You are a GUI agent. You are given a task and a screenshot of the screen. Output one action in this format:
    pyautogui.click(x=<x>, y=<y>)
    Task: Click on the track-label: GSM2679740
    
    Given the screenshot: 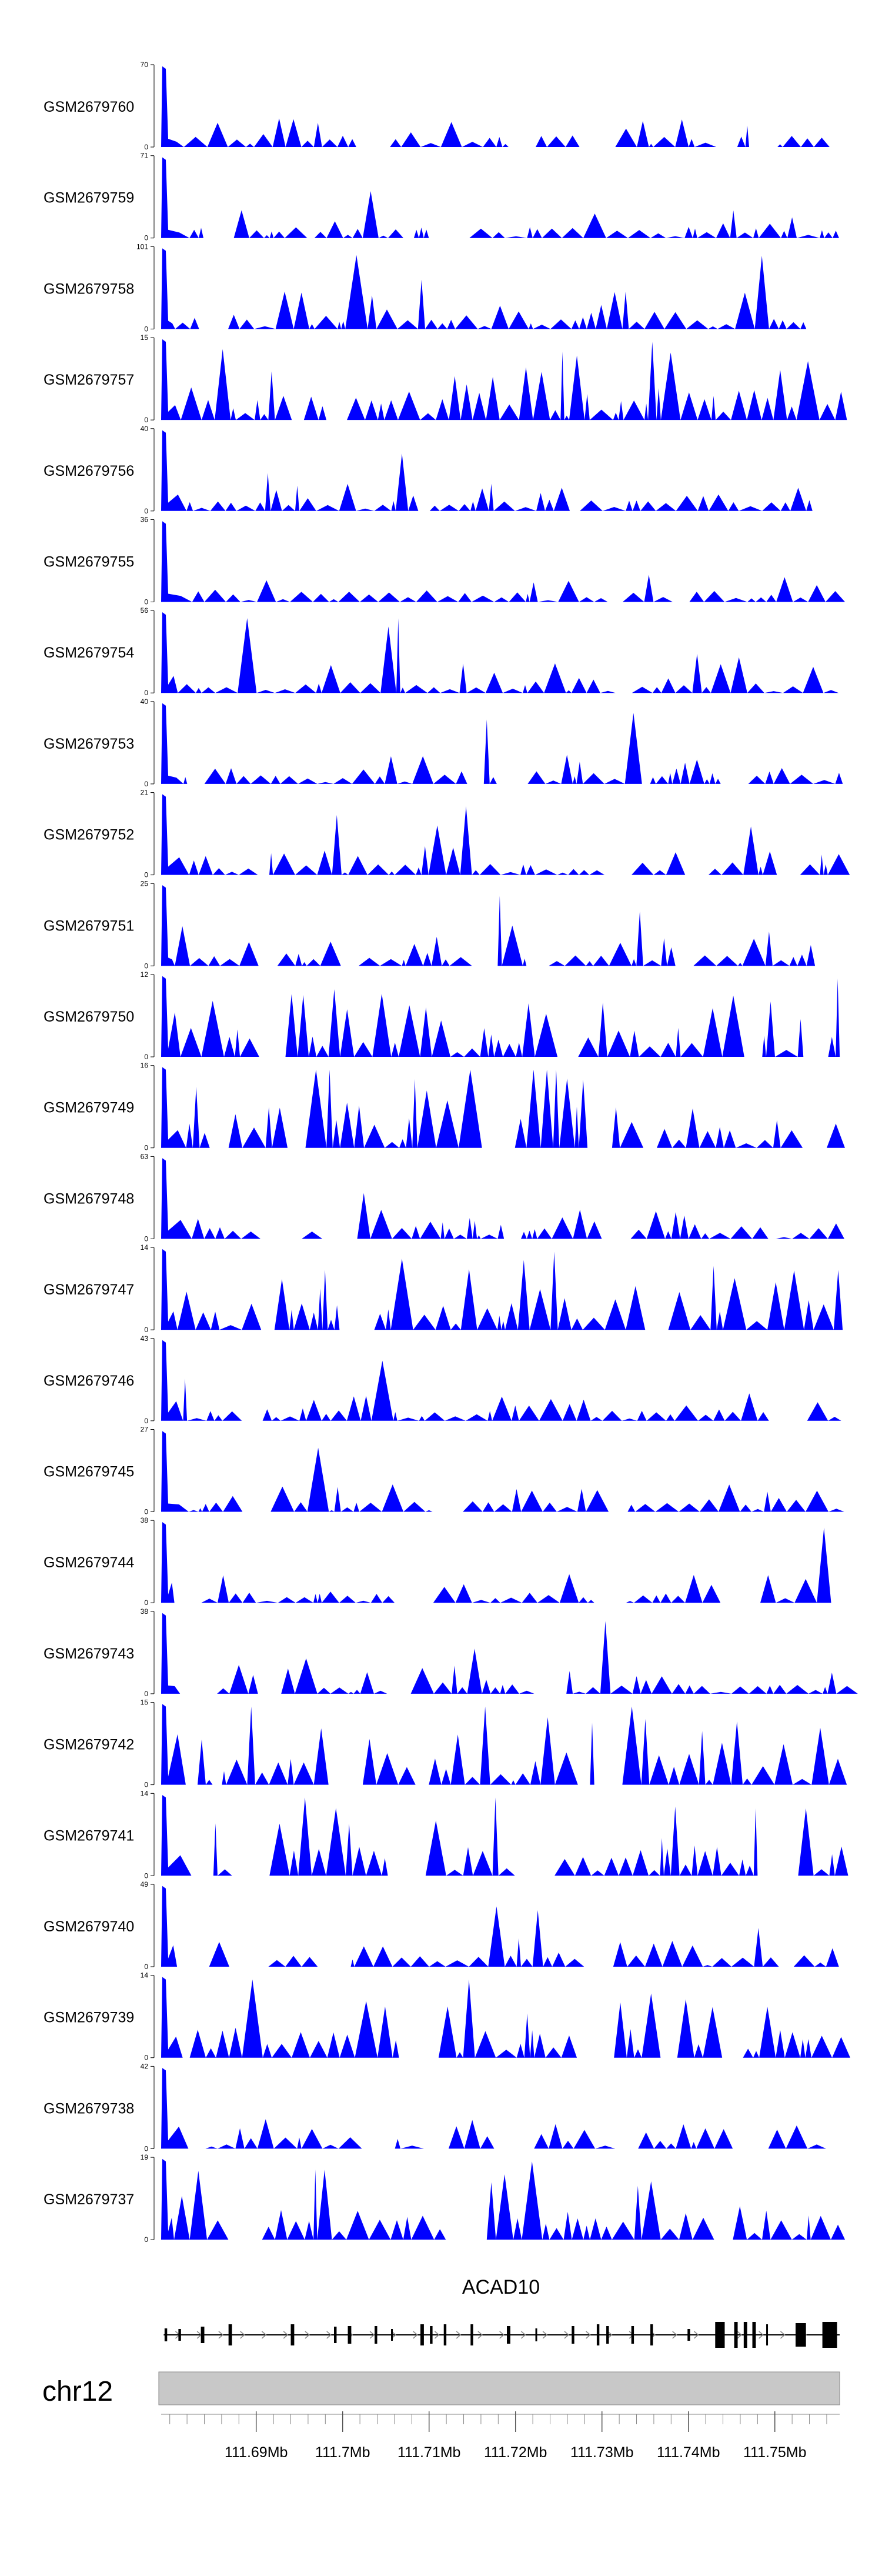 What is the action you would take?
    pyautogui.click(x=89, y=1926)
    